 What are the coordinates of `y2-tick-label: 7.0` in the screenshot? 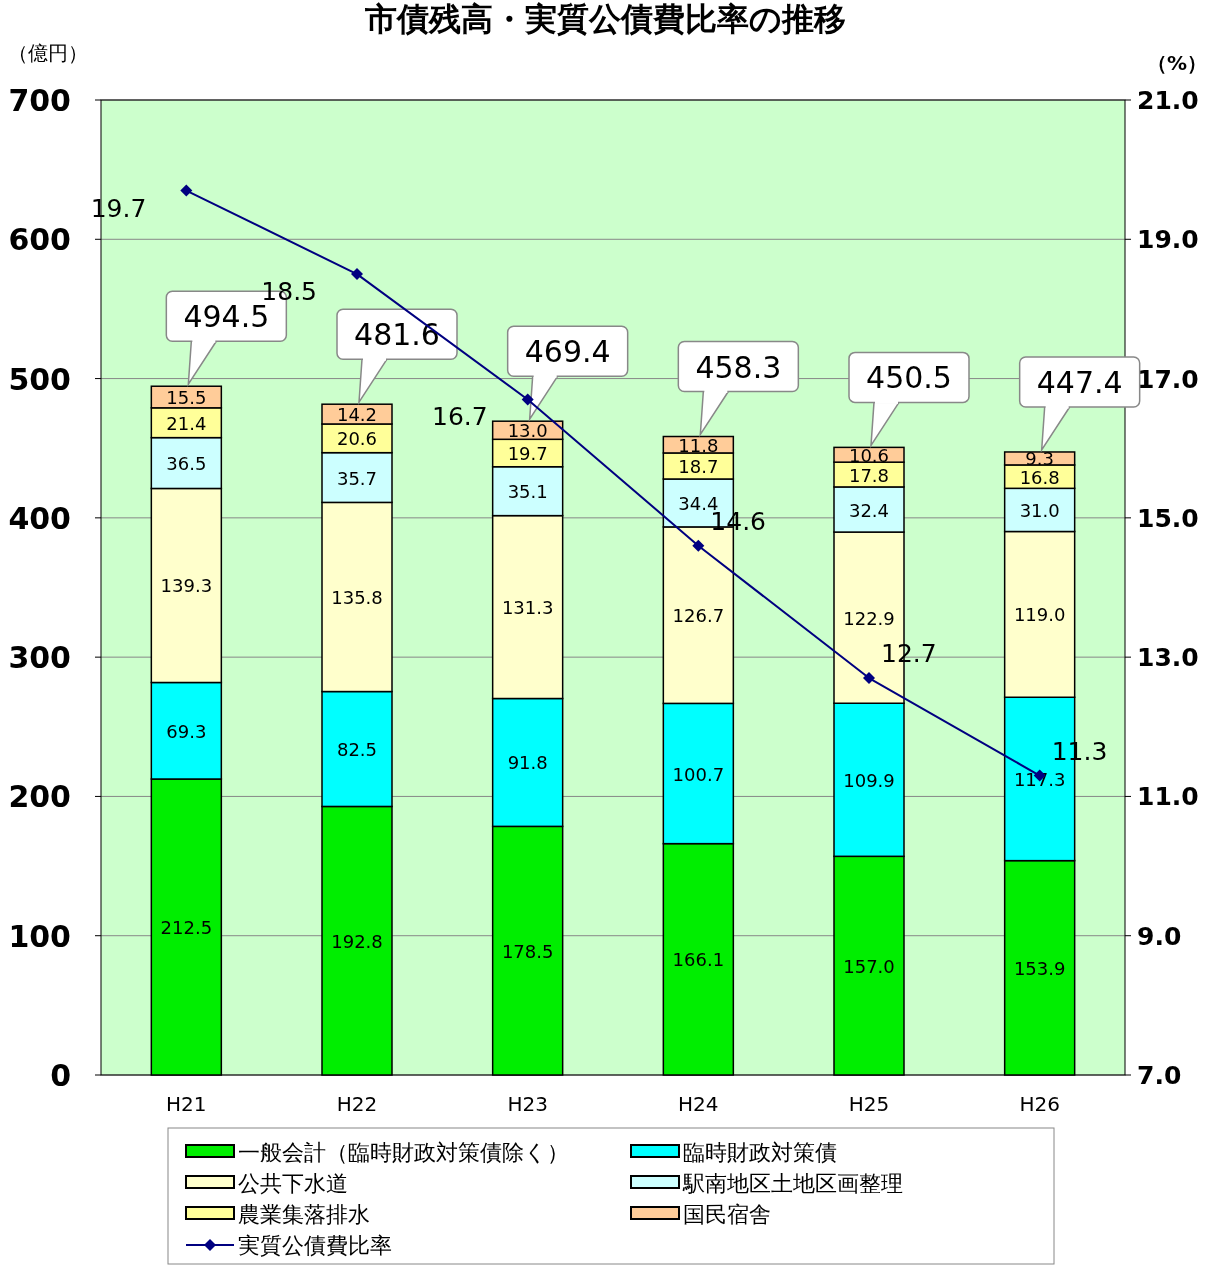 It's located at (1159, 1075).